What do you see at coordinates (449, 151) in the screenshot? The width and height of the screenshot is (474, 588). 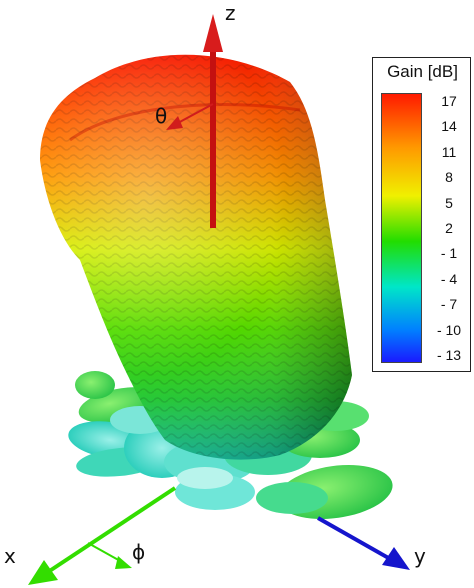 I see `colorbar-tick-label: 11` at bounding box center [449, 151].